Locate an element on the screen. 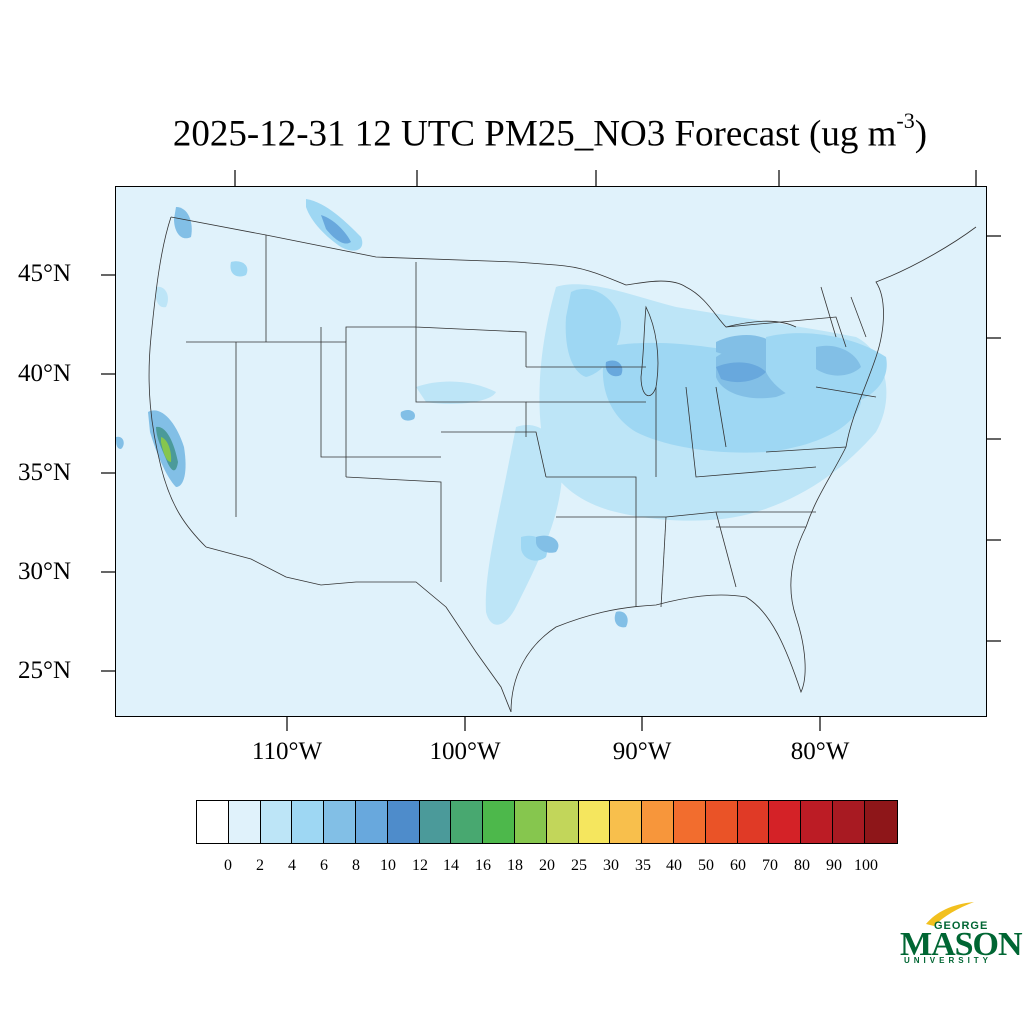  field-new-orleans is located at coordinates (621, 619).